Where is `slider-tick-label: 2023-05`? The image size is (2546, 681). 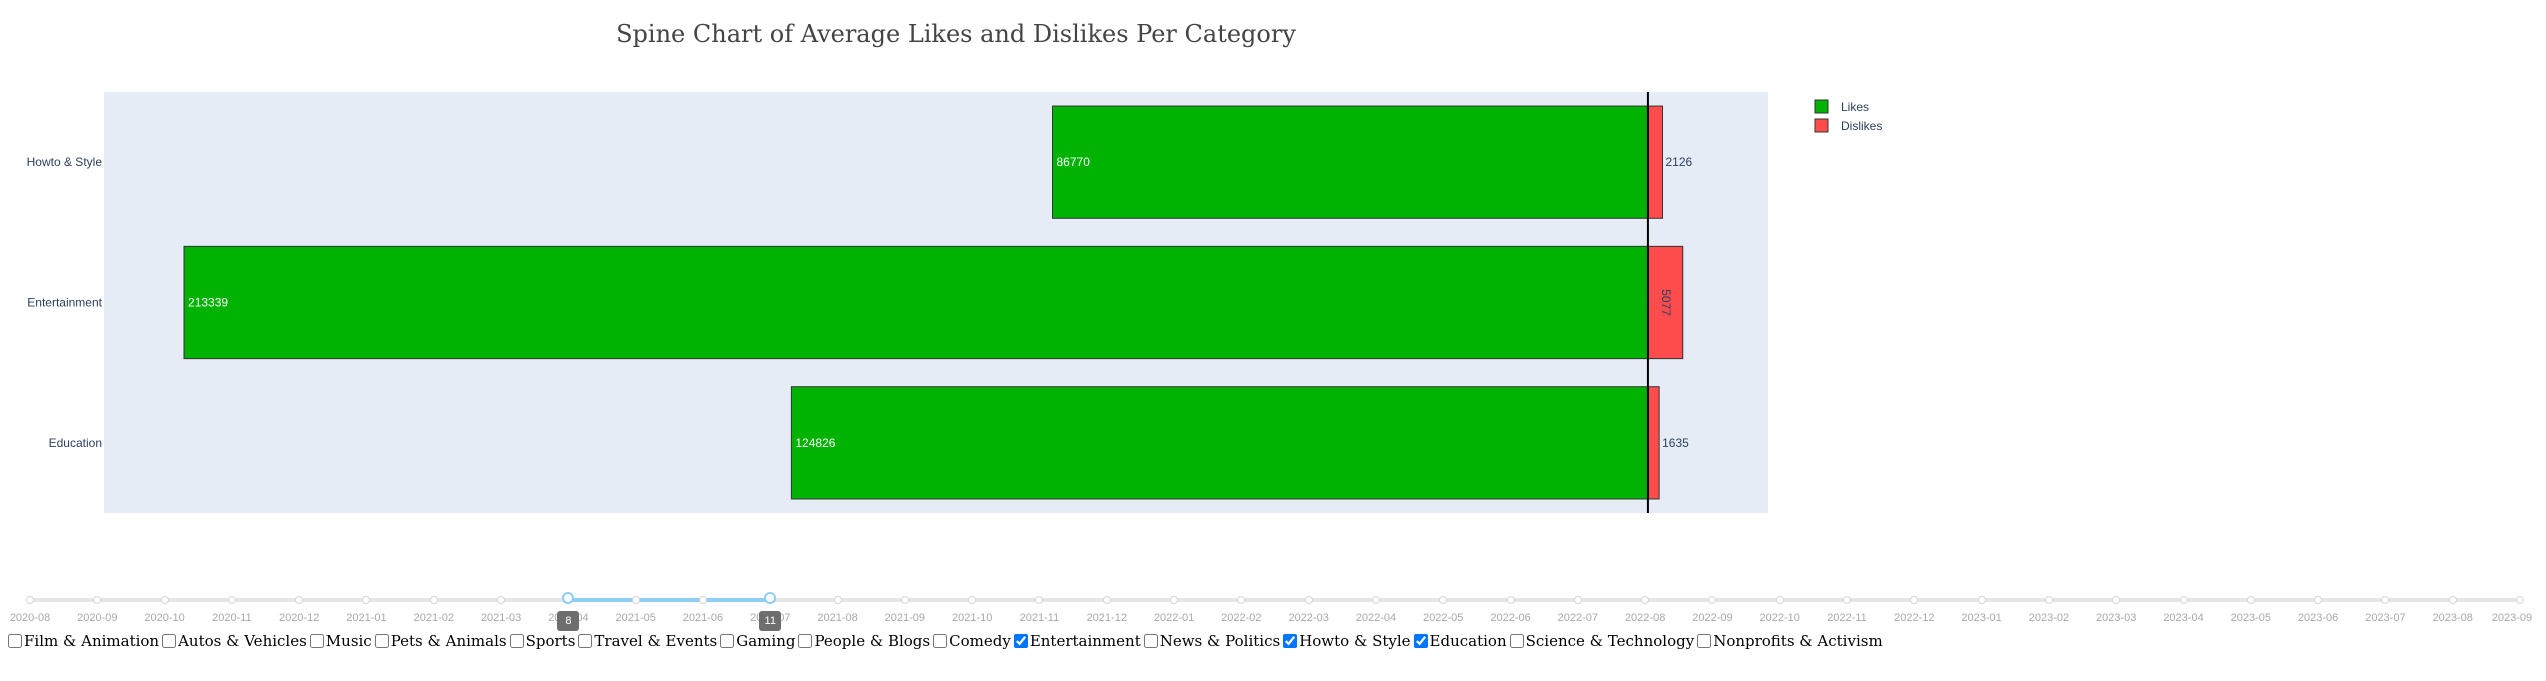 slider-tick-label: 2023-05 is located at coordinates (2250, 618).